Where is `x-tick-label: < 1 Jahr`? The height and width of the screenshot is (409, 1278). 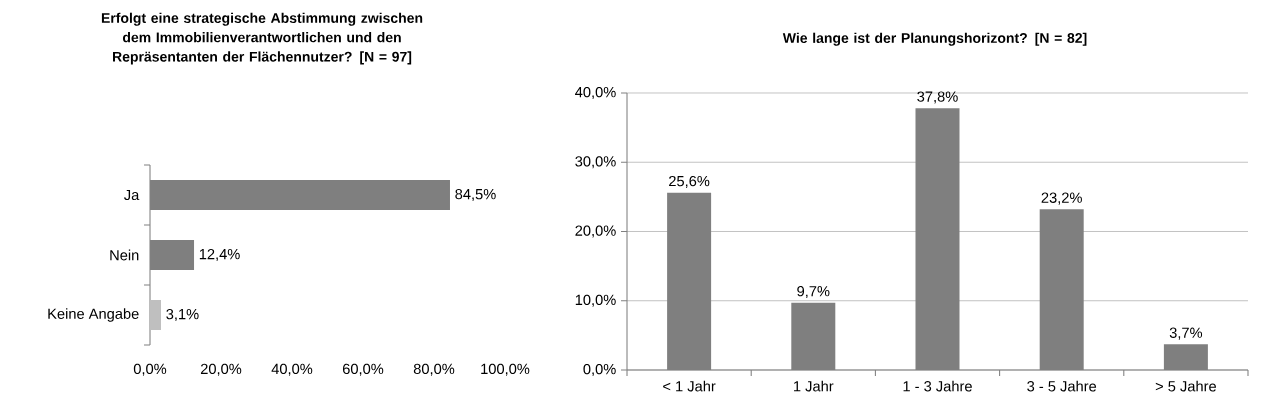 x-tick-label: < 1 Jahr is located at coordinates (689, 386).